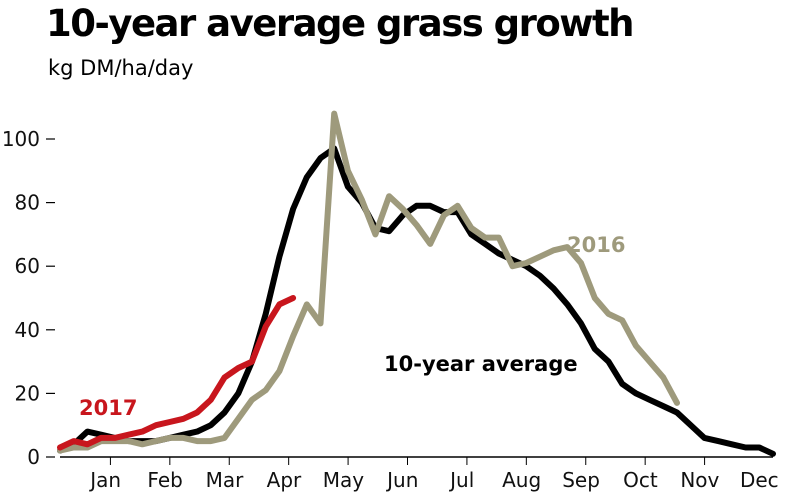  Describe the element at coordinates (284, 480) in the screenshot. I see `x-tick-label: Apr` at that location.